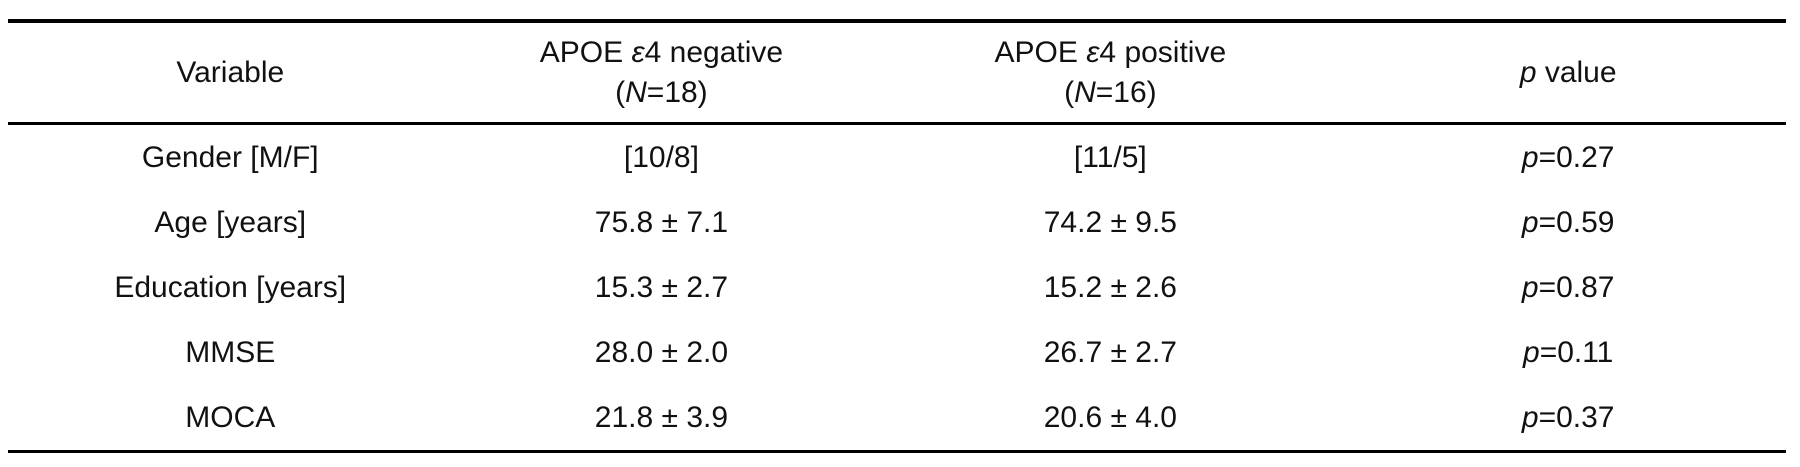 The height and width of the screenshot is (467, 1800). I want to click on cell-positive: 15.2 ± 2.6, so click(1110, 287).